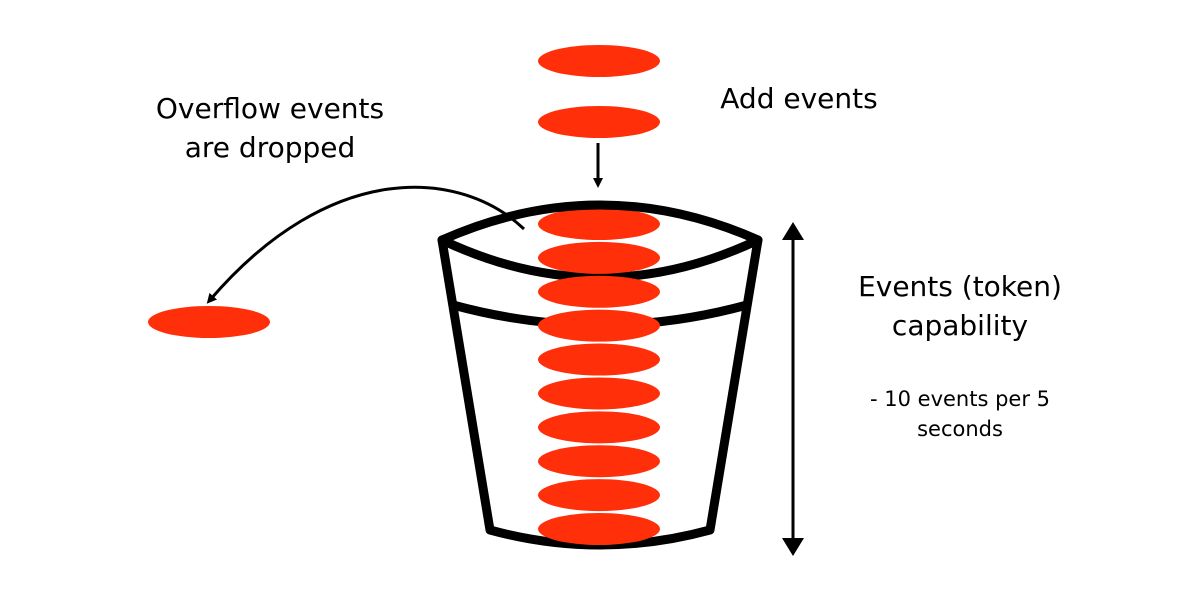 Image resolution: width=1200 pixels, height=600 pixels. Describe the element at coordinates (793, 231) in the screenshot. I see `capacity-arrow-top-head` at that location.